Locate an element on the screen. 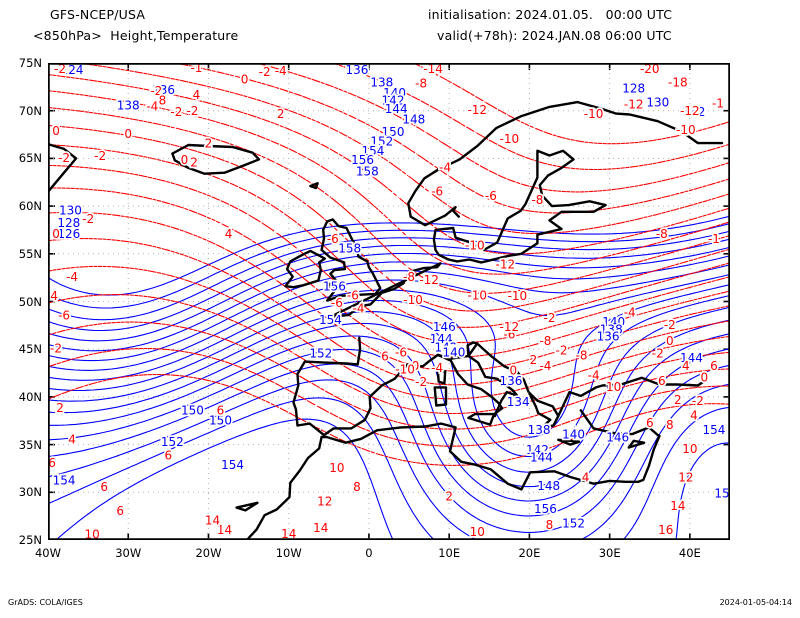 This screenshot has height=618, width=800. source-label: GrADS: COLA/IGES is located at coordinates (45, 602).